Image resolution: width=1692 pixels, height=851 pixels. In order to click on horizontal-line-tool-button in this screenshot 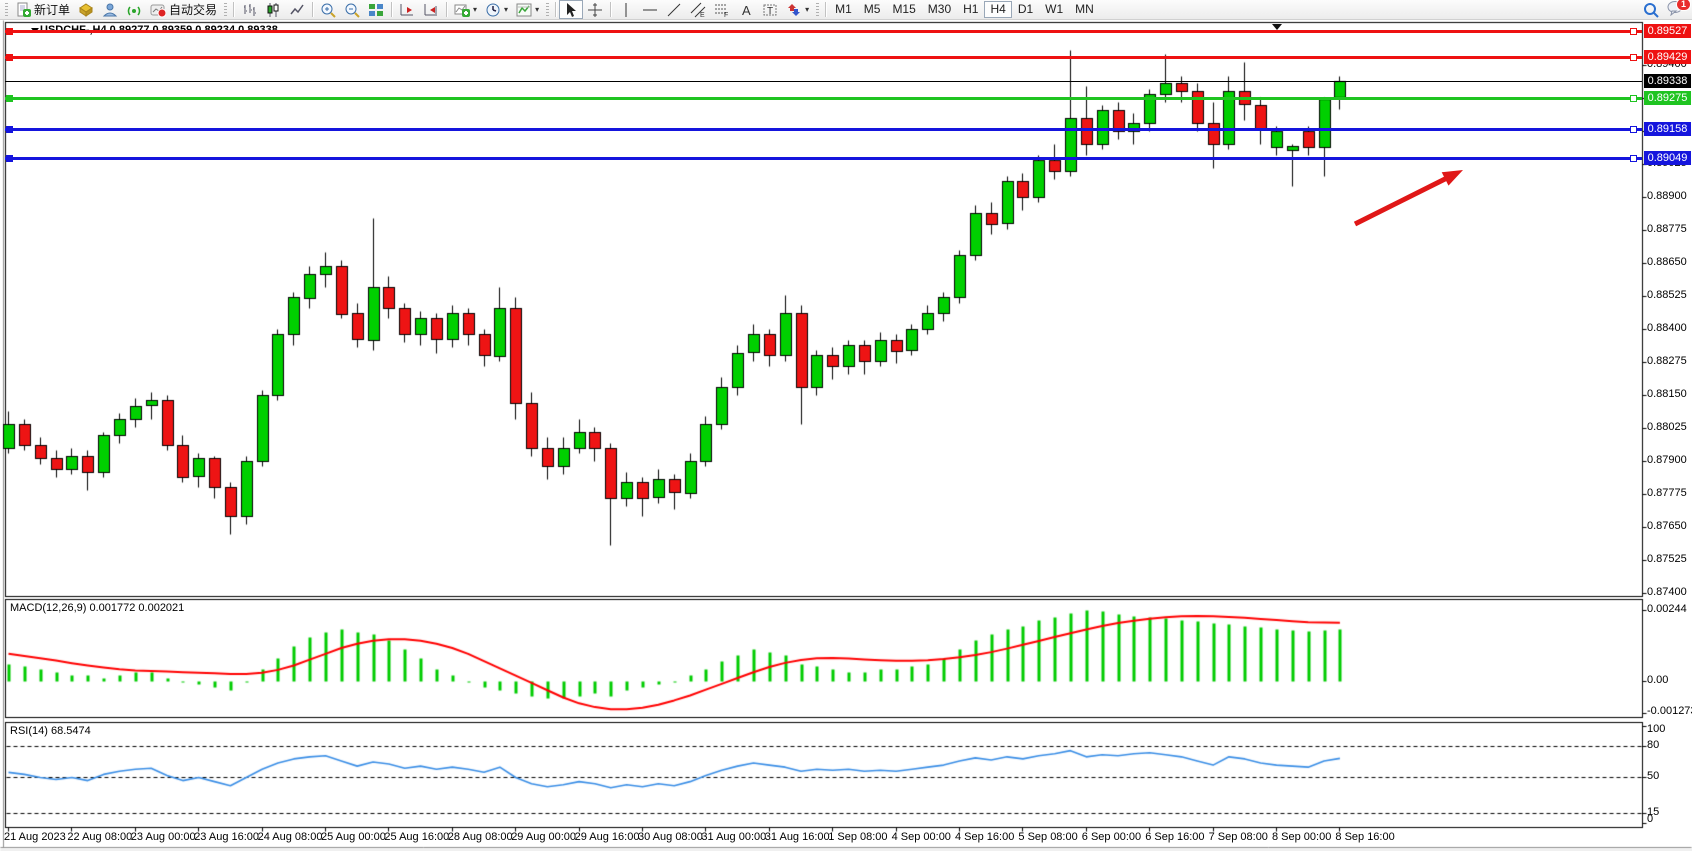, I will do `click(650, 9)`.